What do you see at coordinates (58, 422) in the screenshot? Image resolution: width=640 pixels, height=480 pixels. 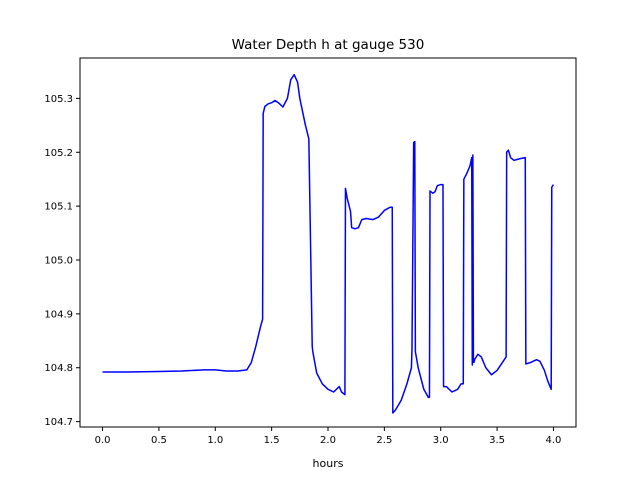 I see `y-tick-label: 104.7` at bounding box center [58, 422].